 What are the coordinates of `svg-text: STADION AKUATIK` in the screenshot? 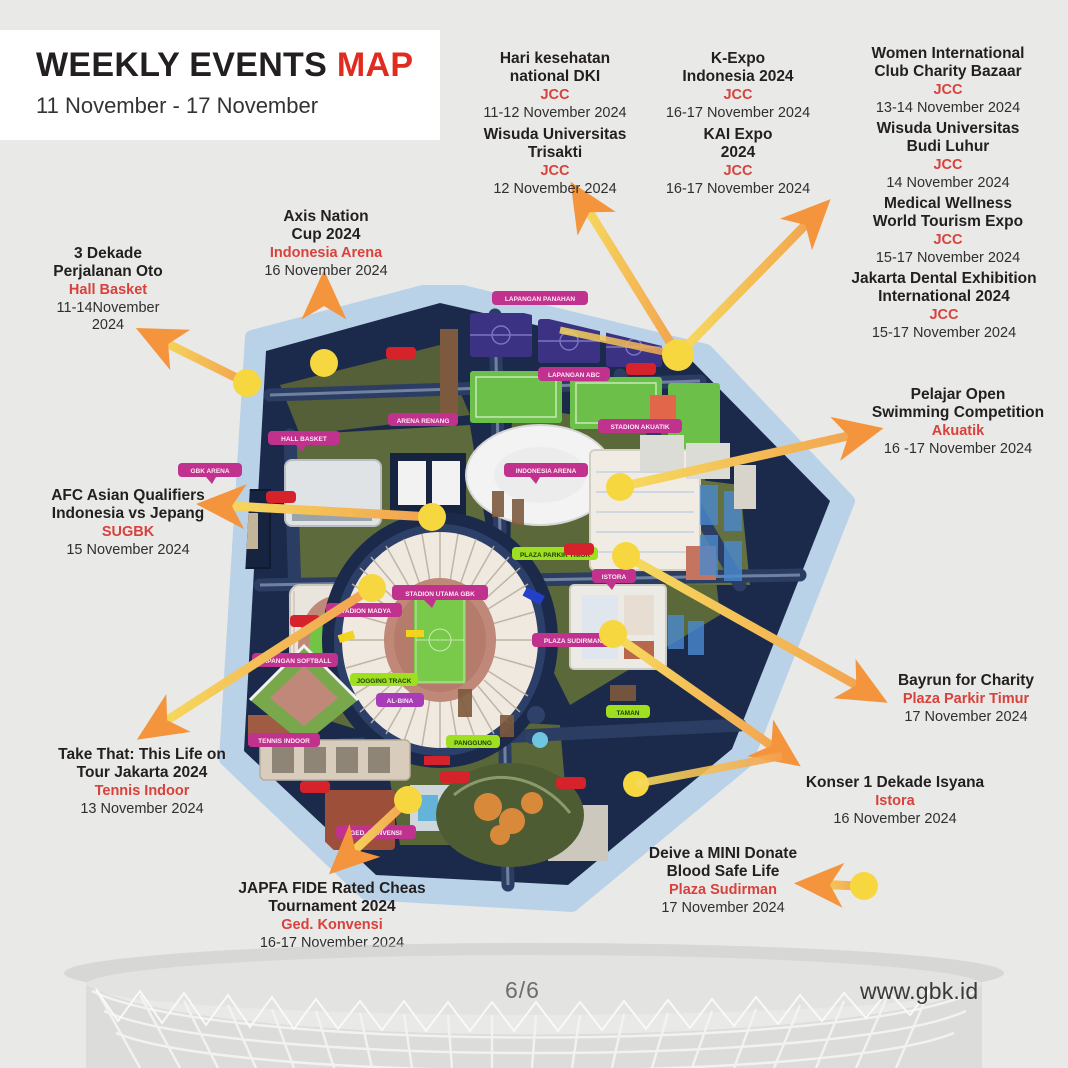 It's located at (639, 427).